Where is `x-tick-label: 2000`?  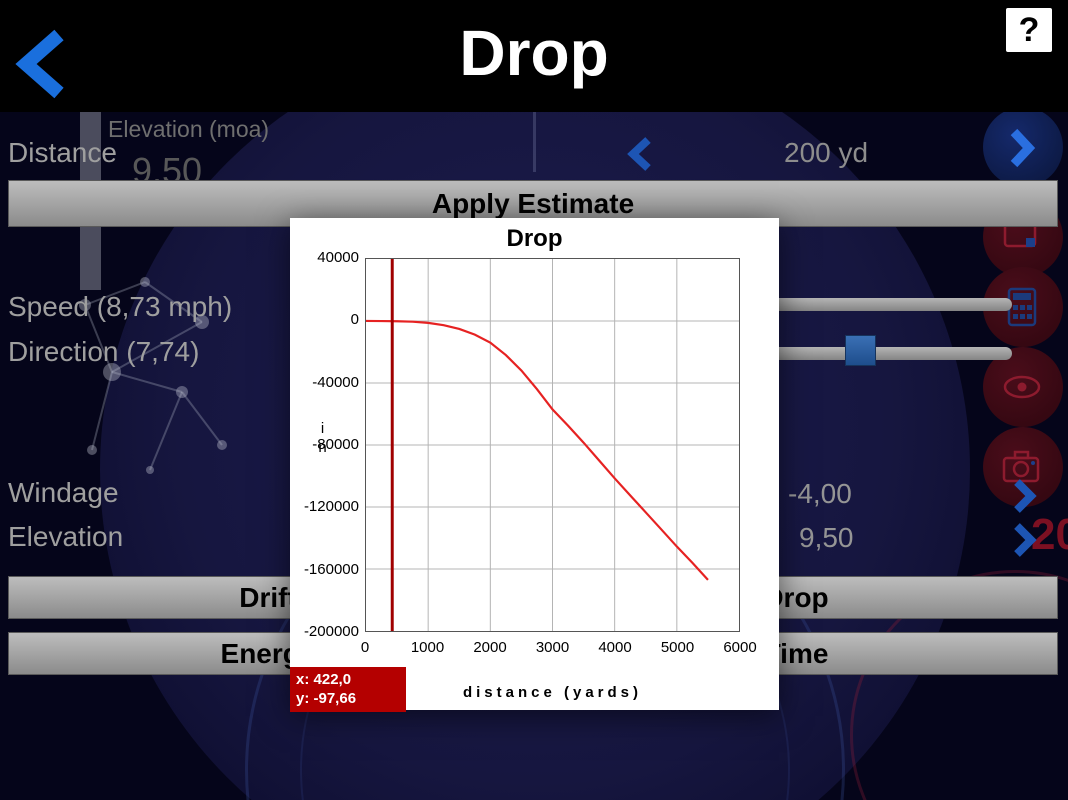 x-tick-label: 2000 is located at coordinates (490, 647).